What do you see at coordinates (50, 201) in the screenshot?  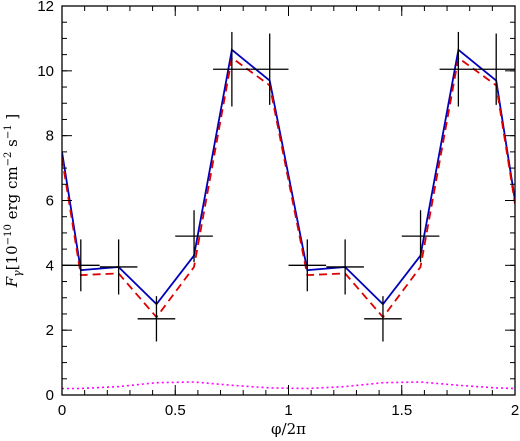 I see `y-tick-label: 6` at bounding box center [50, 201].